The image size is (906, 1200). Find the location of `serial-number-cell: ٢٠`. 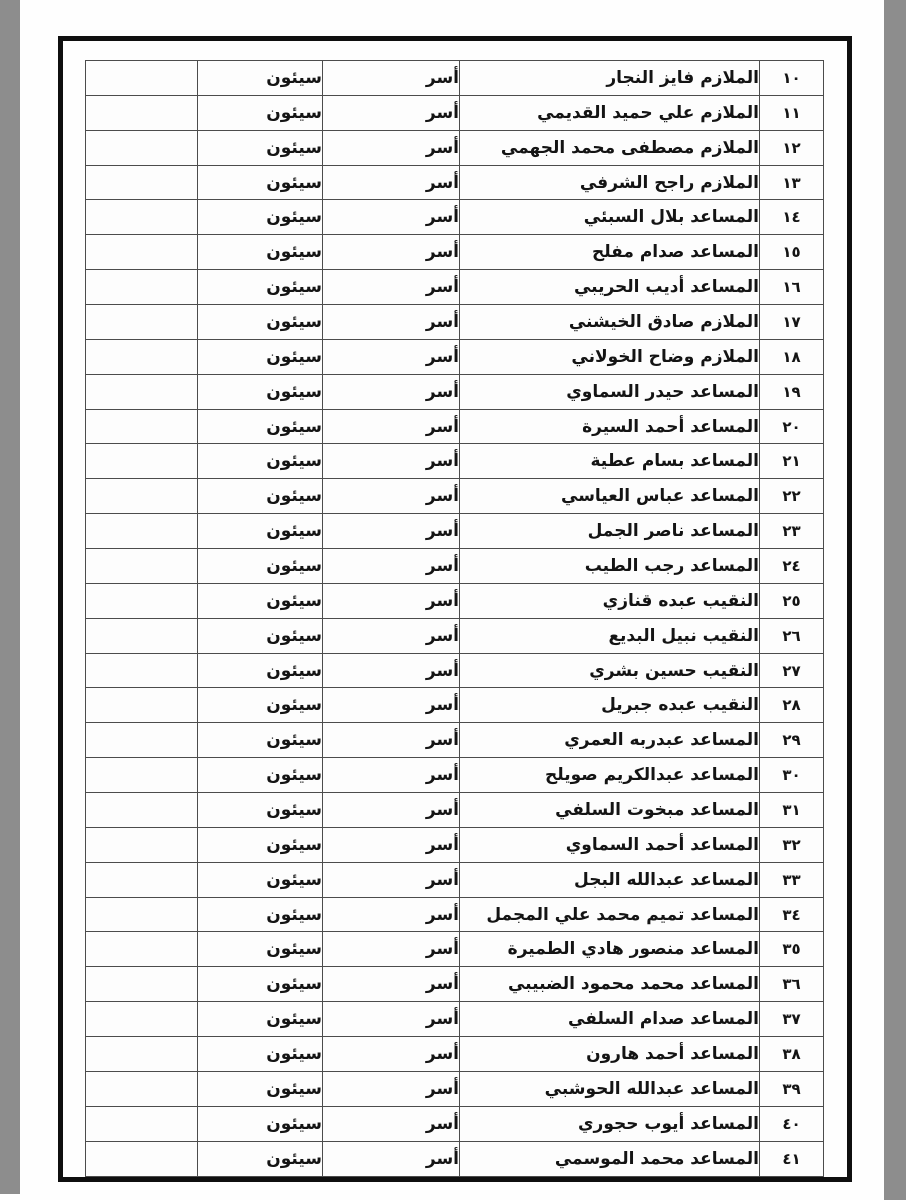

serial-number-cell: ٢٠ is located at coordinates (791, 426).